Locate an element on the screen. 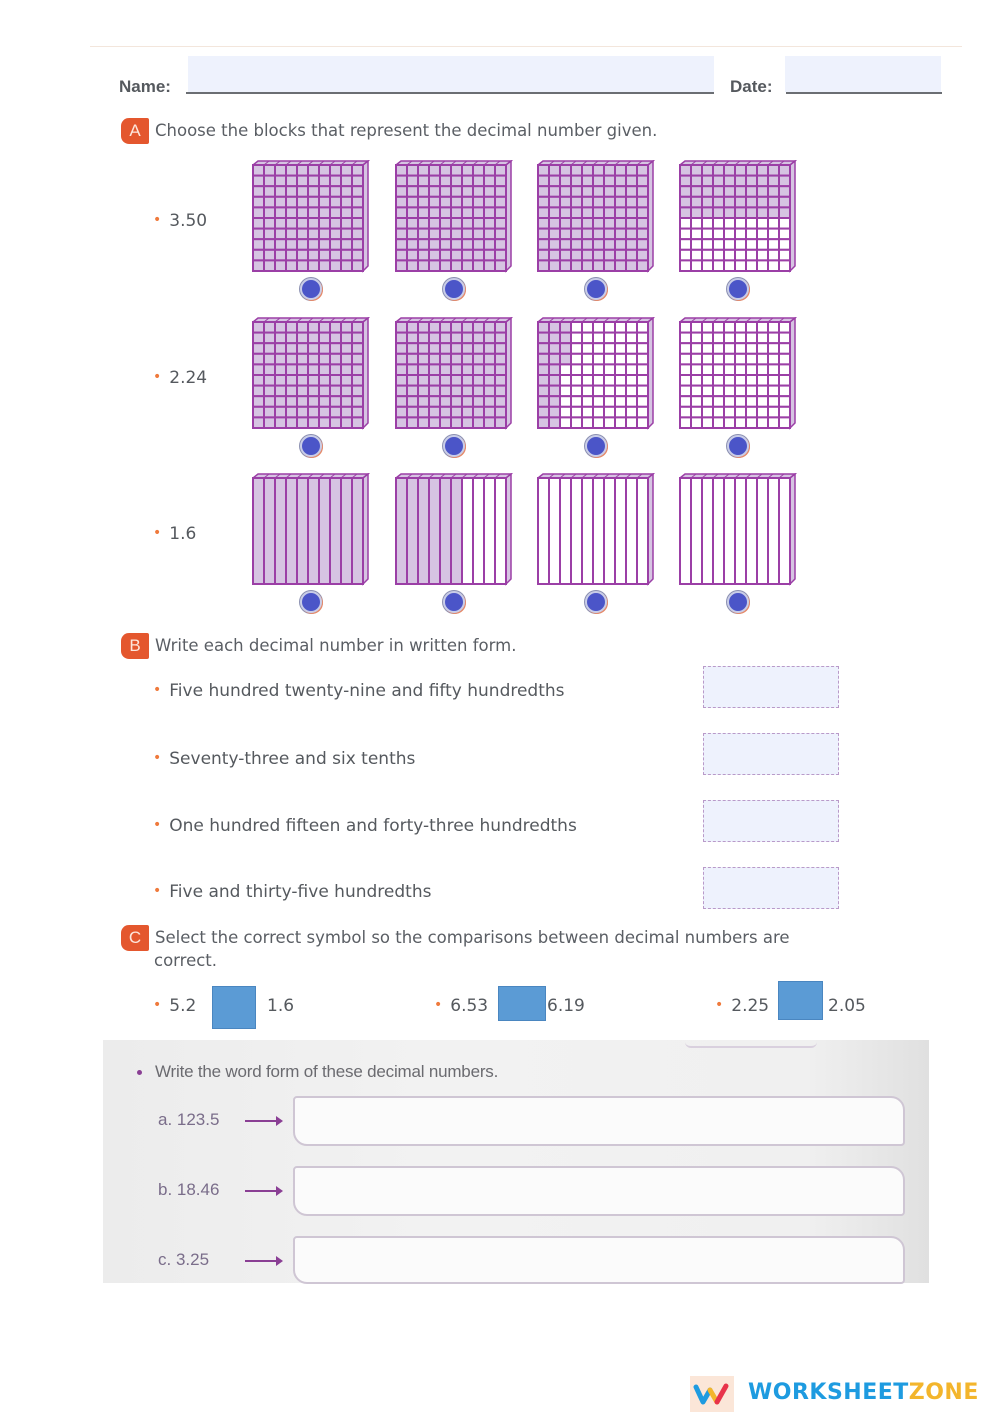  date-input is located at coordinates (863, 74).